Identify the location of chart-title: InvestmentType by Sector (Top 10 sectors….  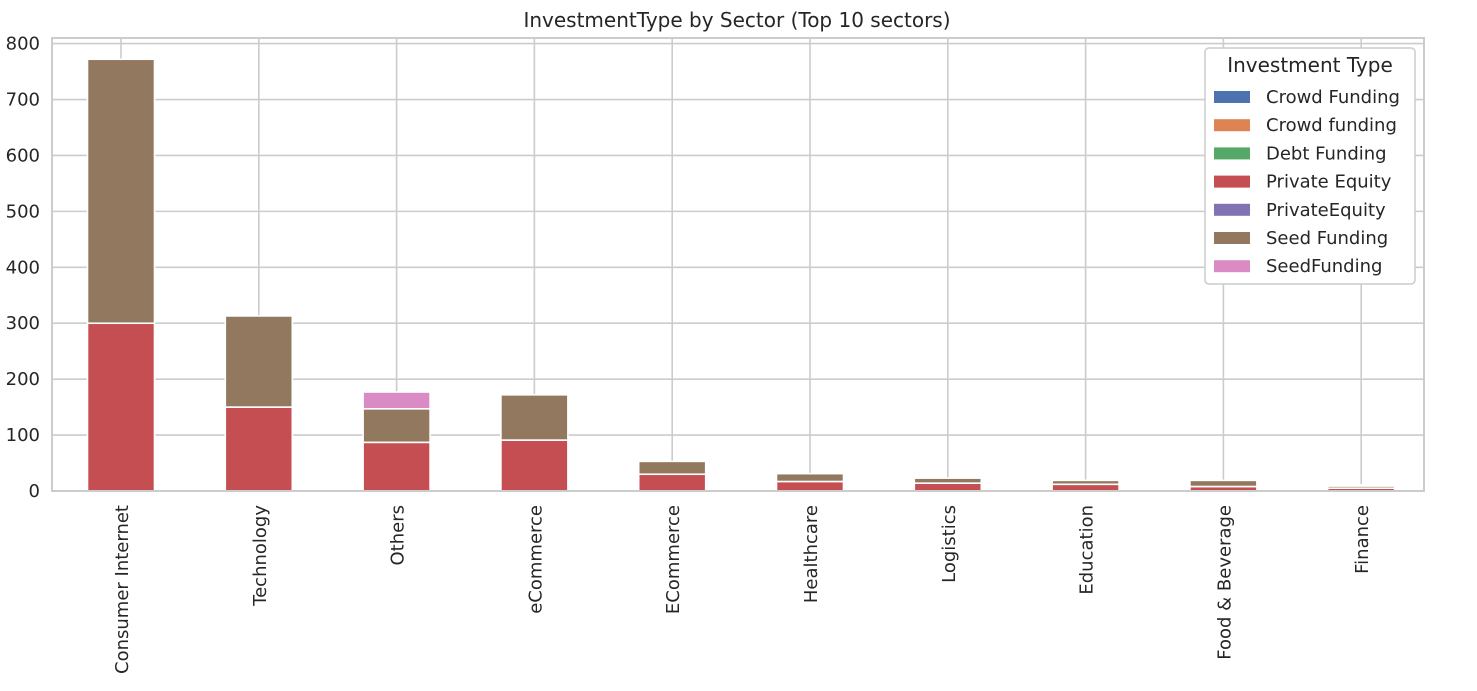
(736, 20).